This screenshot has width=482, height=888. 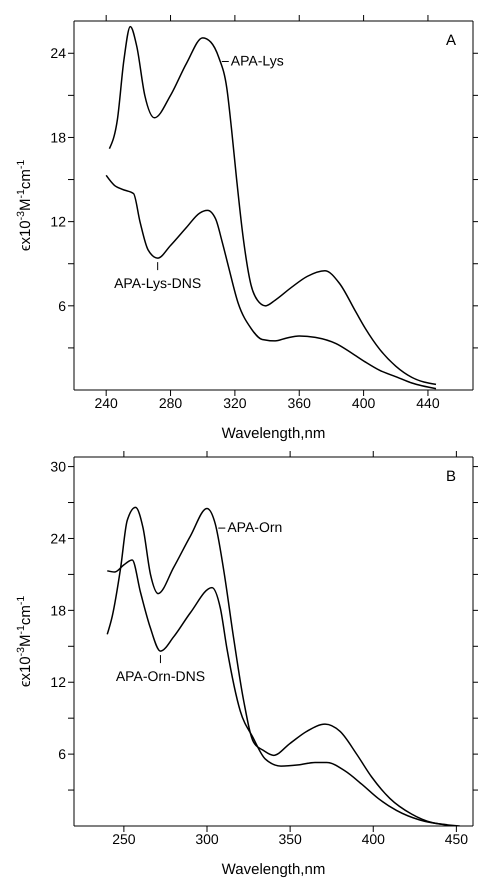 What do you see at coordinates (124, 838) in the screenshot?
I see `x-tick-label: 250` at bounding box center [124, 838].